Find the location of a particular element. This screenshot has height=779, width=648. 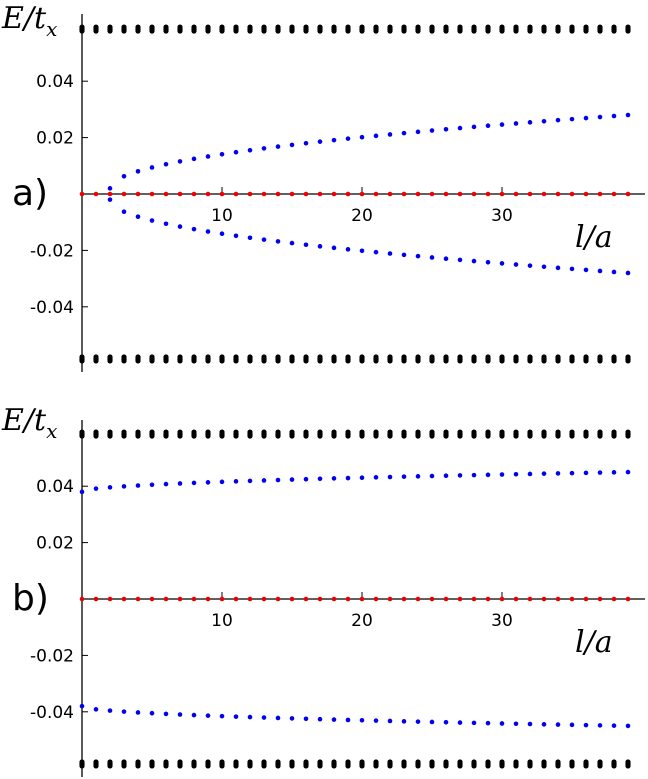

y-tick-label: 0.02 is located at coordinates (55, 544).